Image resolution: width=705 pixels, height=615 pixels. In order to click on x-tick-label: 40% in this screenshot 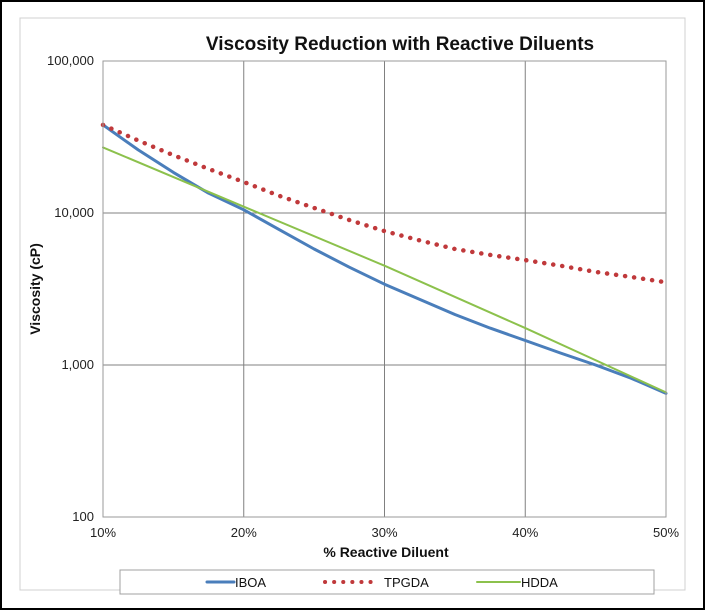, I will do `click(525, 532)`.